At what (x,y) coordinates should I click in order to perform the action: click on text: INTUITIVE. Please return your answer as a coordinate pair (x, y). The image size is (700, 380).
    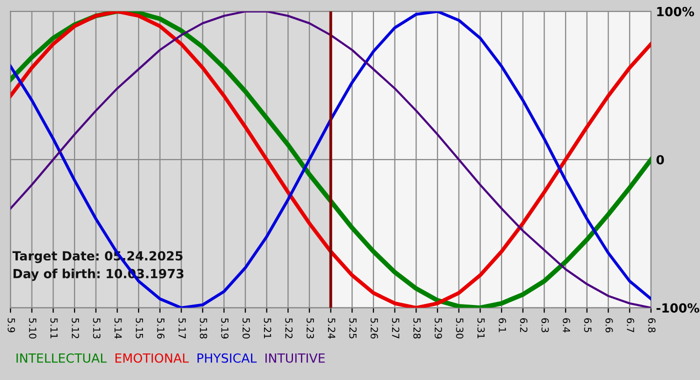
    Looking at the image, I should click on (295, 358).